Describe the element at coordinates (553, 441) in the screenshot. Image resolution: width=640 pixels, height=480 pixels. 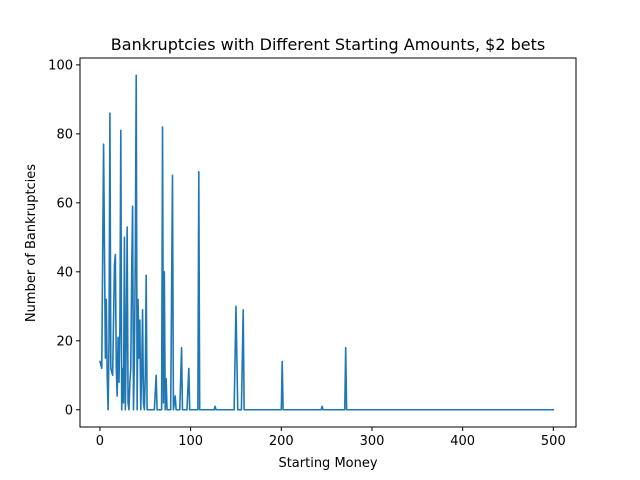
I see `x-tick-label: 500` at that location.